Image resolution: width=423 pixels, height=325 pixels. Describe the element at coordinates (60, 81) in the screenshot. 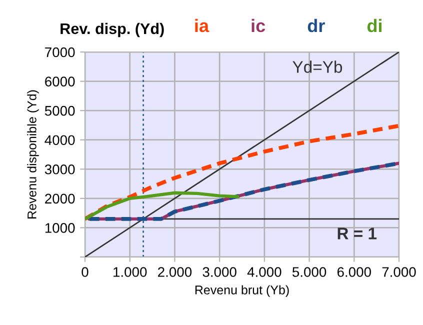

I see `y-tick-label: 6000` at that location.